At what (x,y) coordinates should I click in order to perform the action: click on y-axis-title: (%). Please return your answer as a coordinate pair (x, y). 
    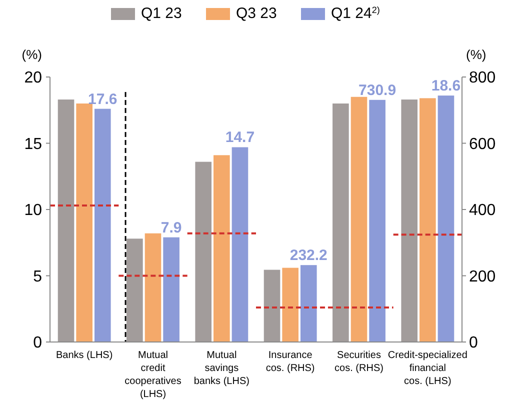
    Looking at the image, I should click on (32, 54).